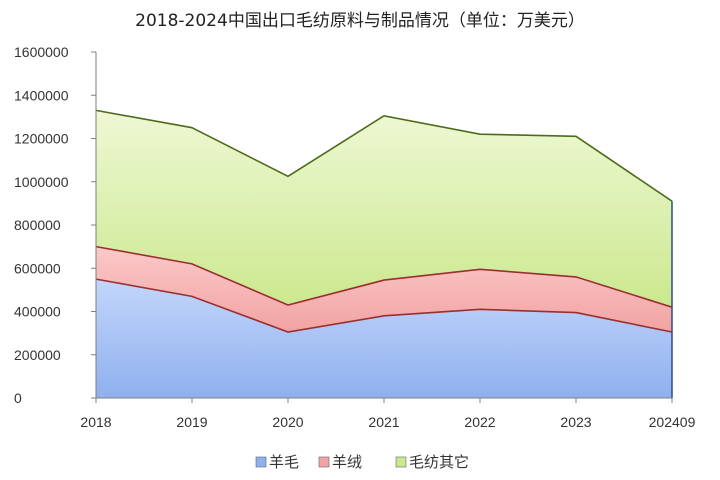 The image size is (720, 480). What do you see at coordinates (672, 422) in the screenshot?
I see `x-tick-label: 202409` at bounding box center [672, 422].